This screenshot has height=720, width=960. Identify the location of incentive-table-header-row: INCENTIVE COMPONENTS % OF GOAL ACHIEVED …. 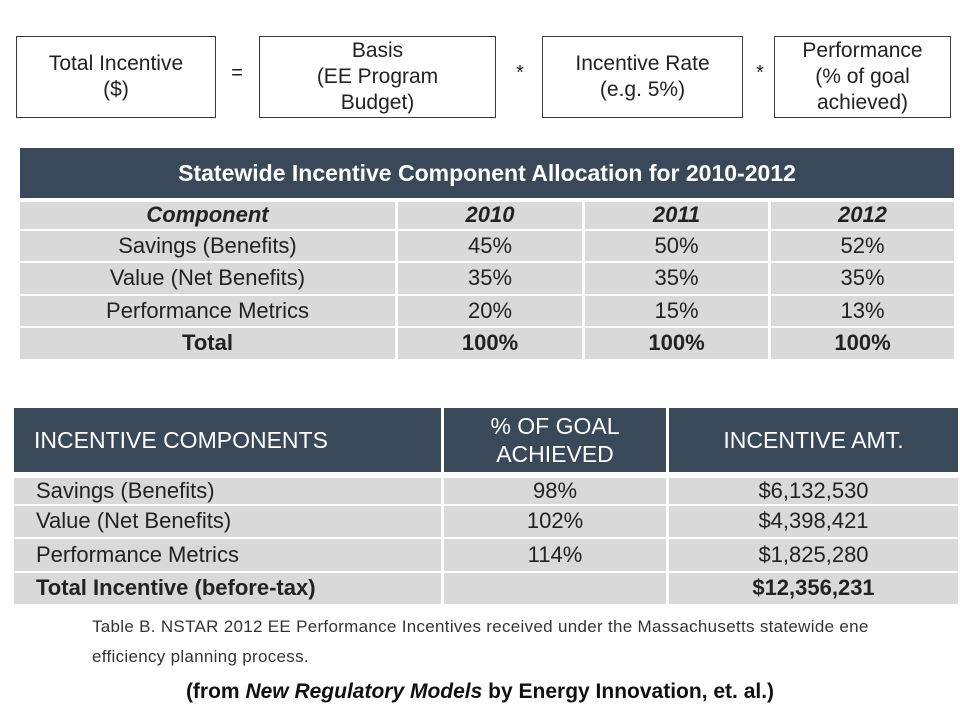
(486, 440).